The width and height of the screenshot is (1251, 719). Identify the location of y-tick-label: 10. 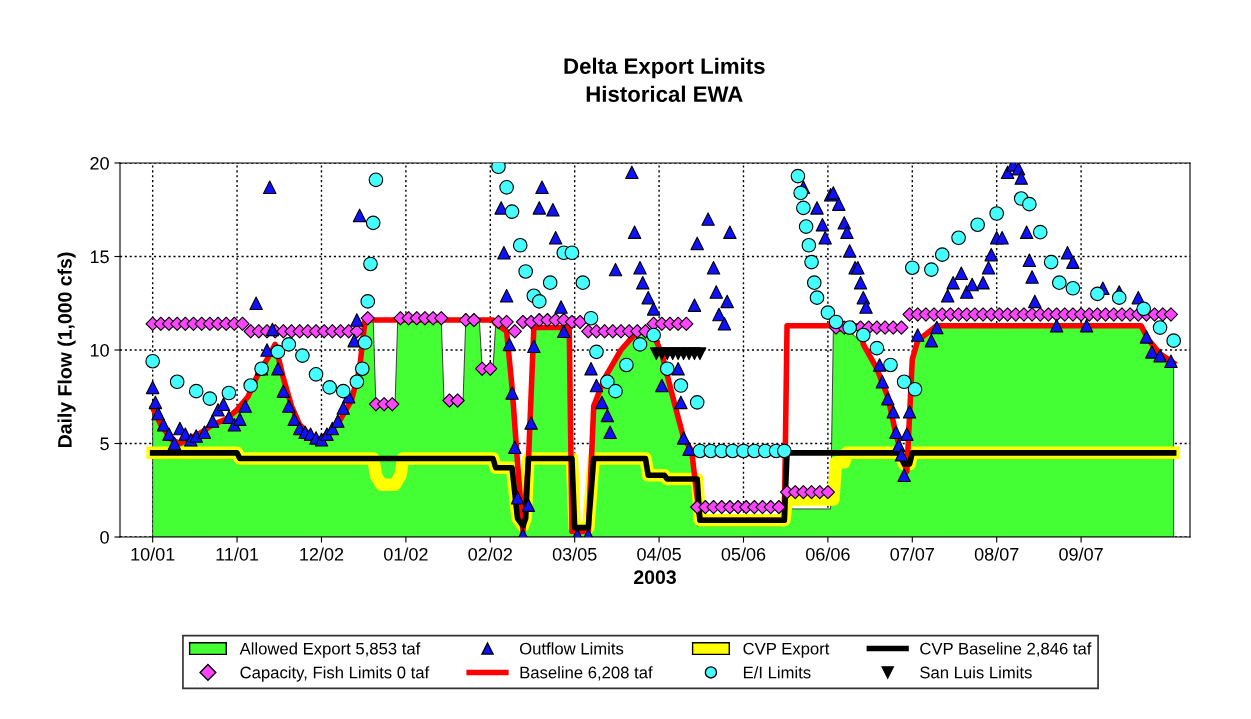
(99, 350).